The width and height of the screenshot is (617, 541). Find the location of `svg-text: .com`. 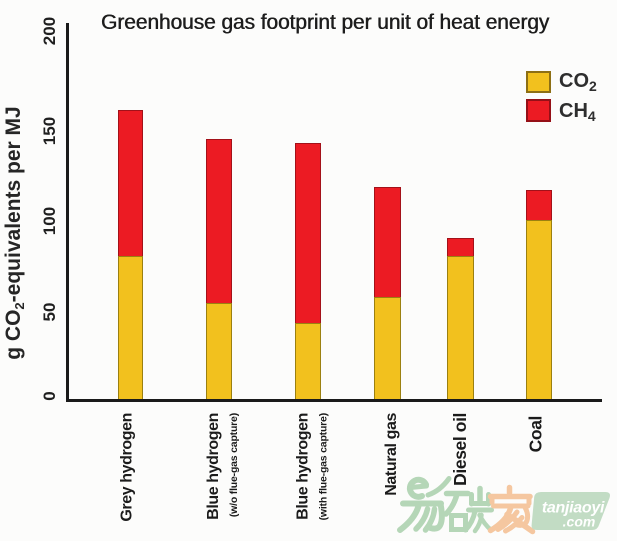

svg-text: .com is located at coordinates (579, 522).